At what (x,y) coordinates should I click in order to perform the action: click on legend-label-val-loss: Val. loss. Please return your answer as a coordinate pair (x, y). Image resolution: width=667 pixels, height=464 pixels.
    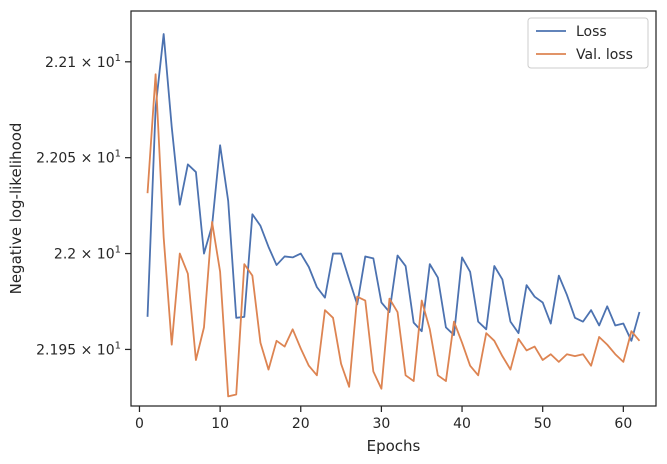
    Looking at the image, I should click on (604, 55).